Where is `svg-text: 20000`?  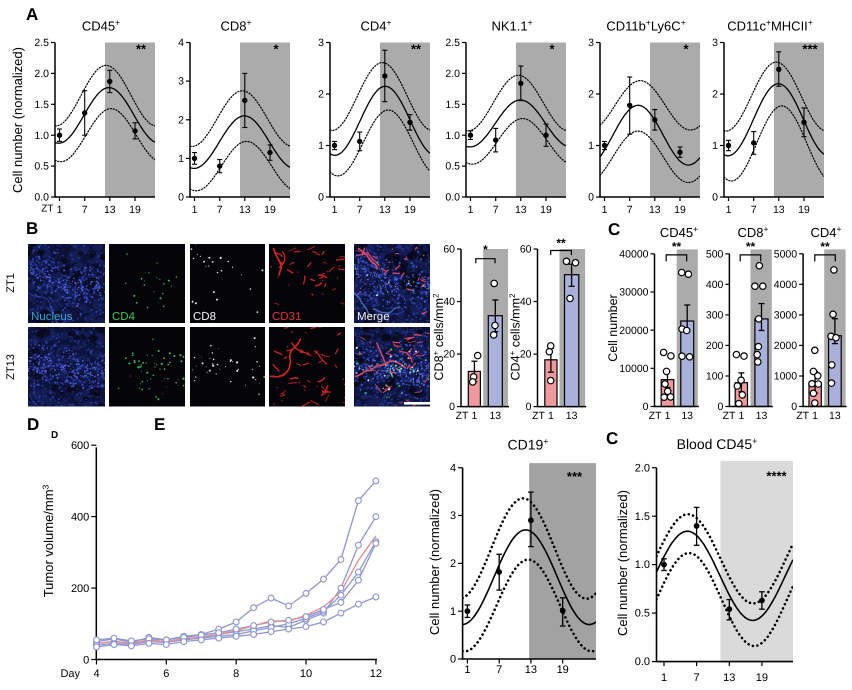 svg-text: 20000 is located at coordinates (633, 331).